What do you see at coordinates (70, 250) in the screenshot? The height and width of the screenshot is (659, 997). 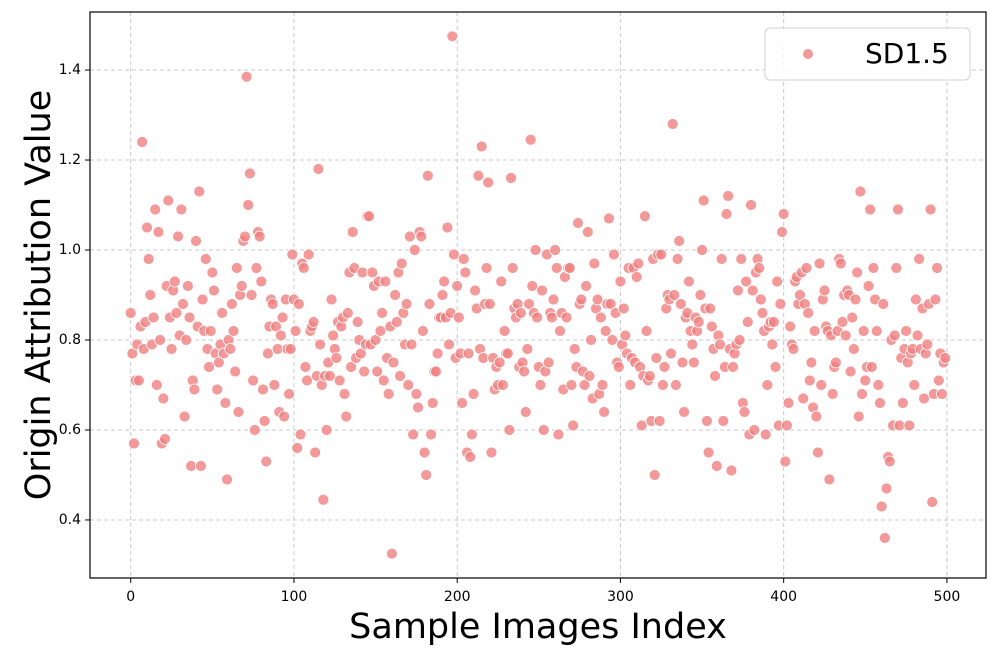 I see `y-tick-label: 1.0` at bounding box center [70, 250].